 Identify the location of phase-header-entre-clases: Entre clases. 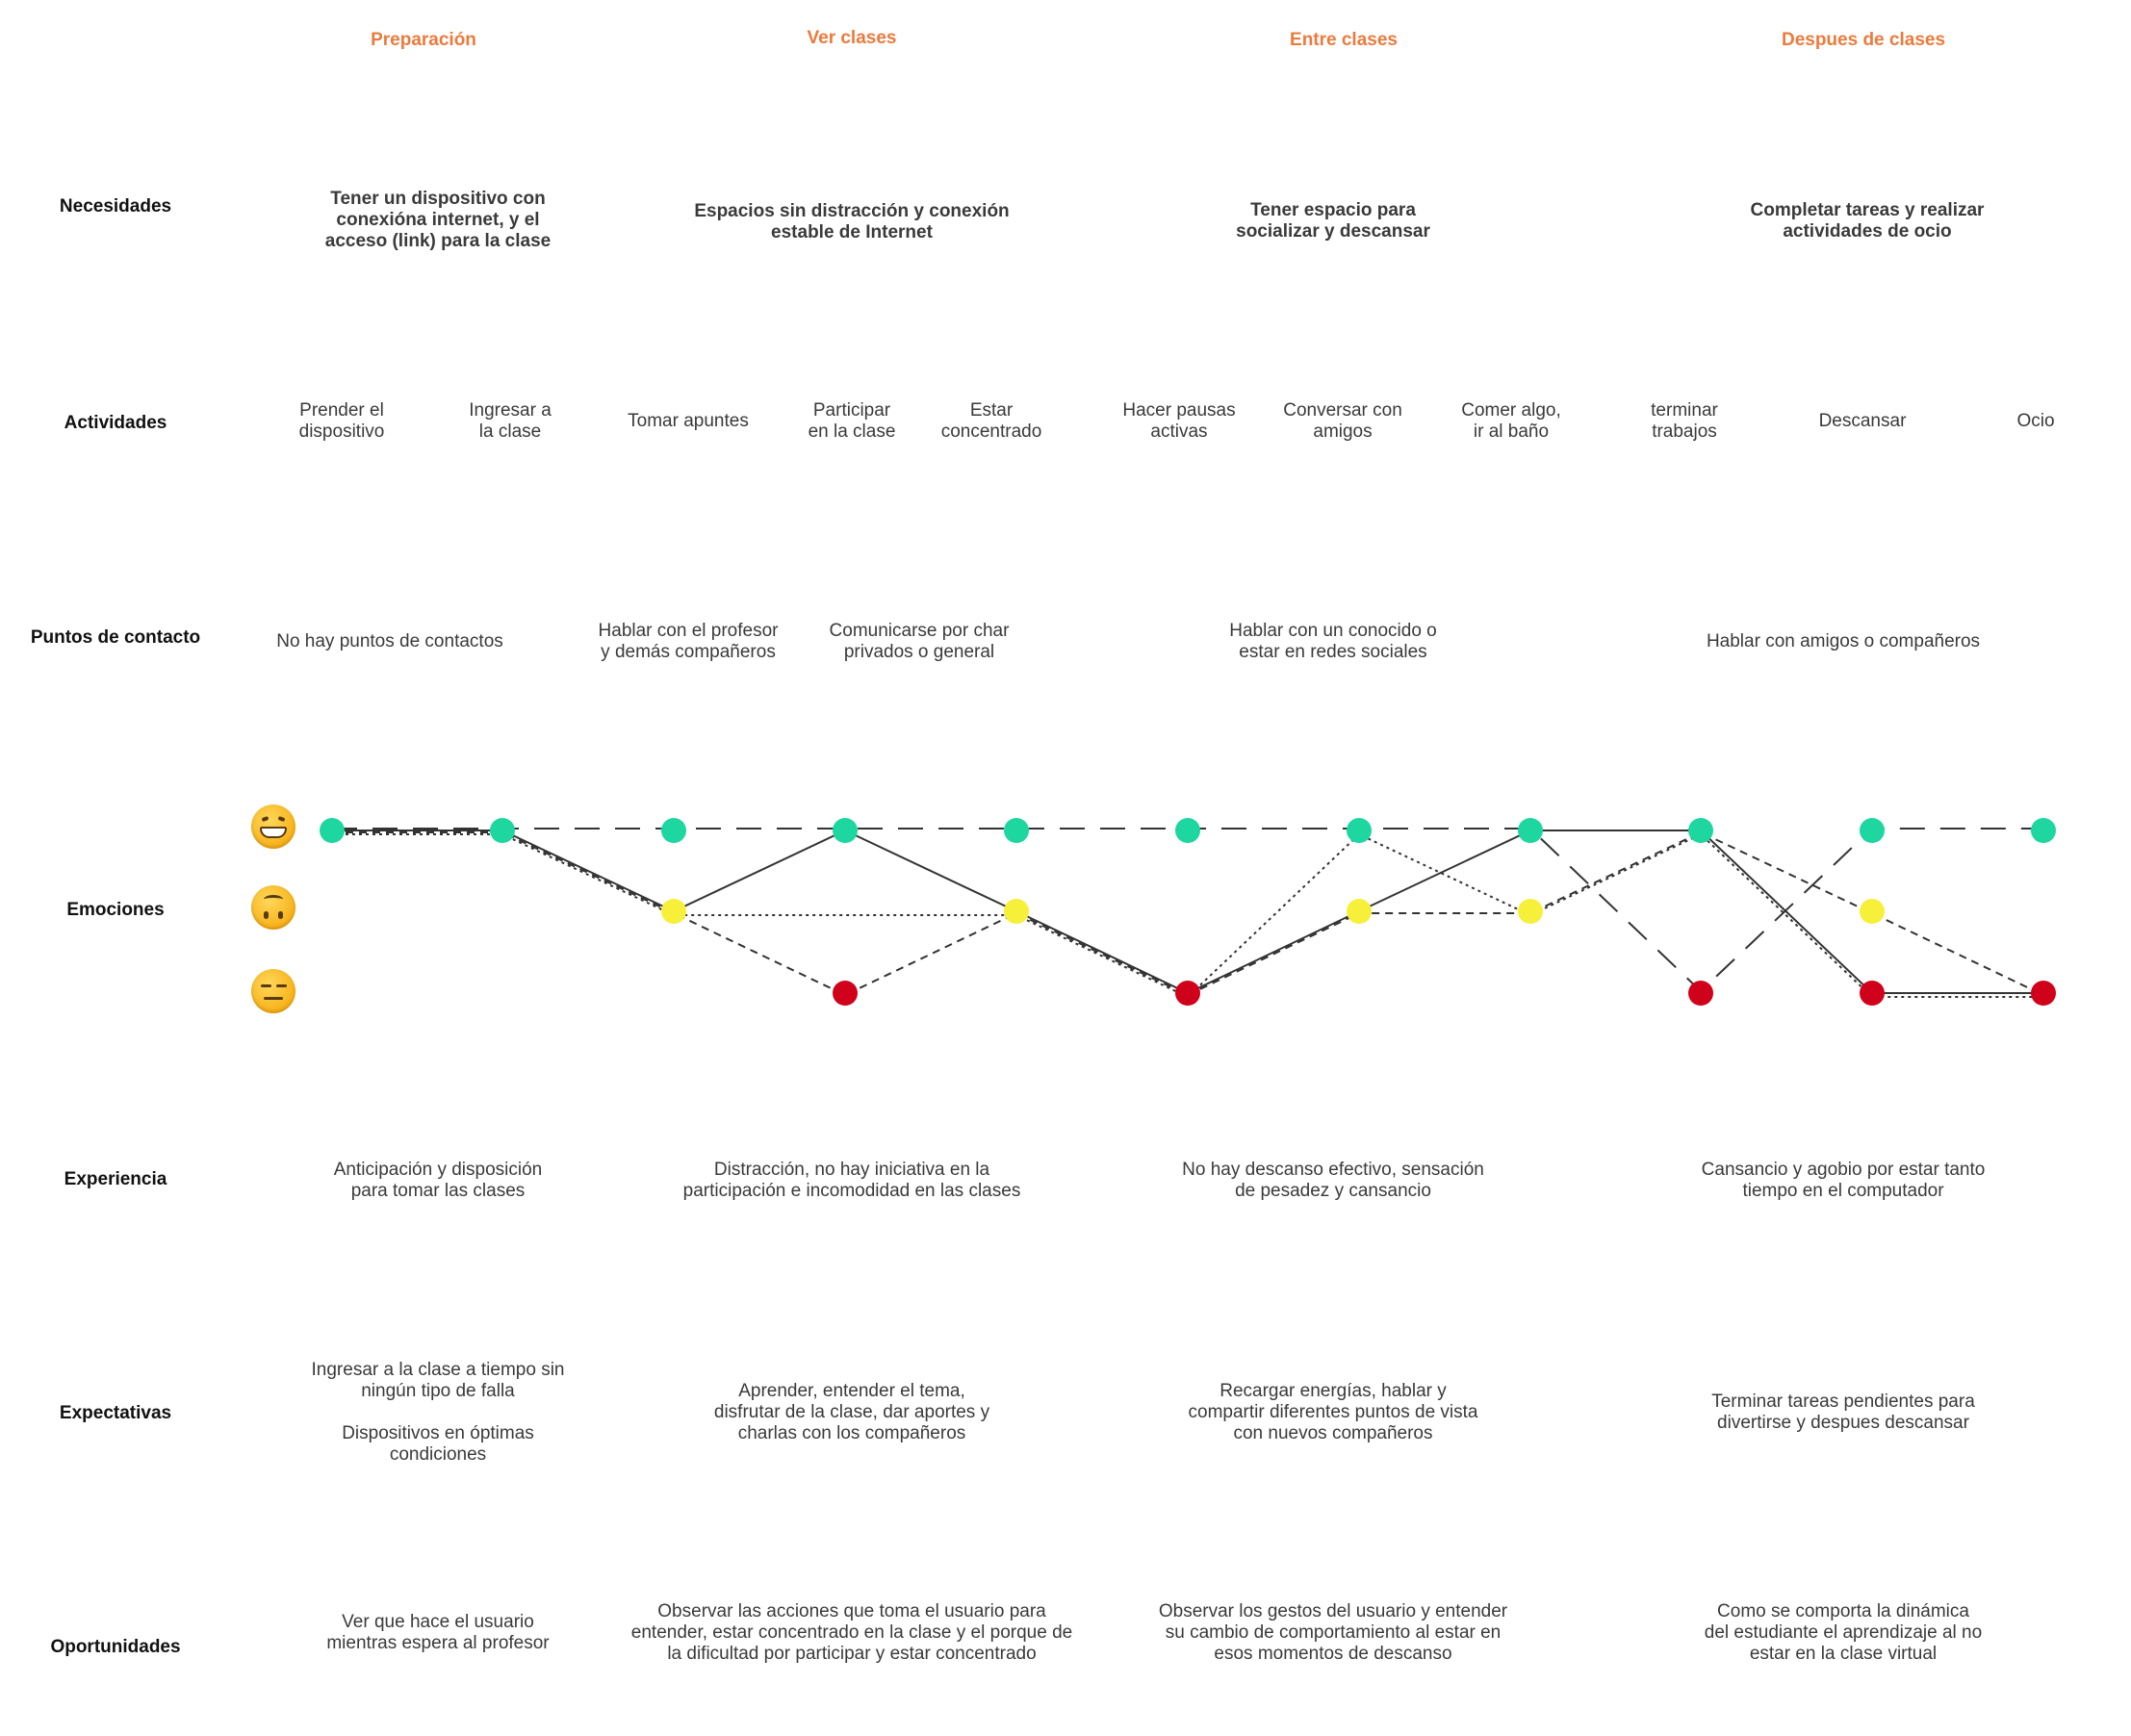
(1344, 40).